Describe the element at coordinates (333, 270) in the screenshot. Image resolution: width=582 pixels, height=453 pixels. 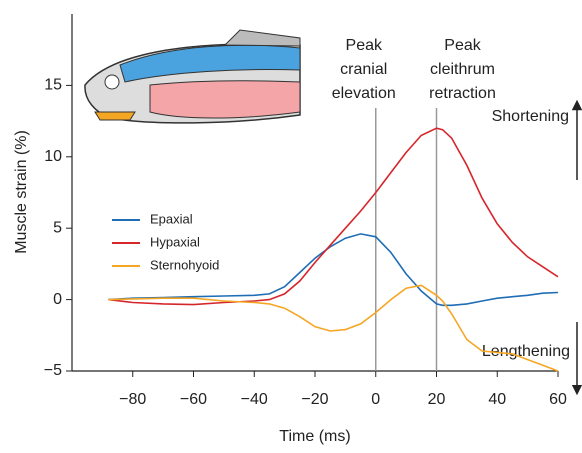
I see `series-line` at that location.